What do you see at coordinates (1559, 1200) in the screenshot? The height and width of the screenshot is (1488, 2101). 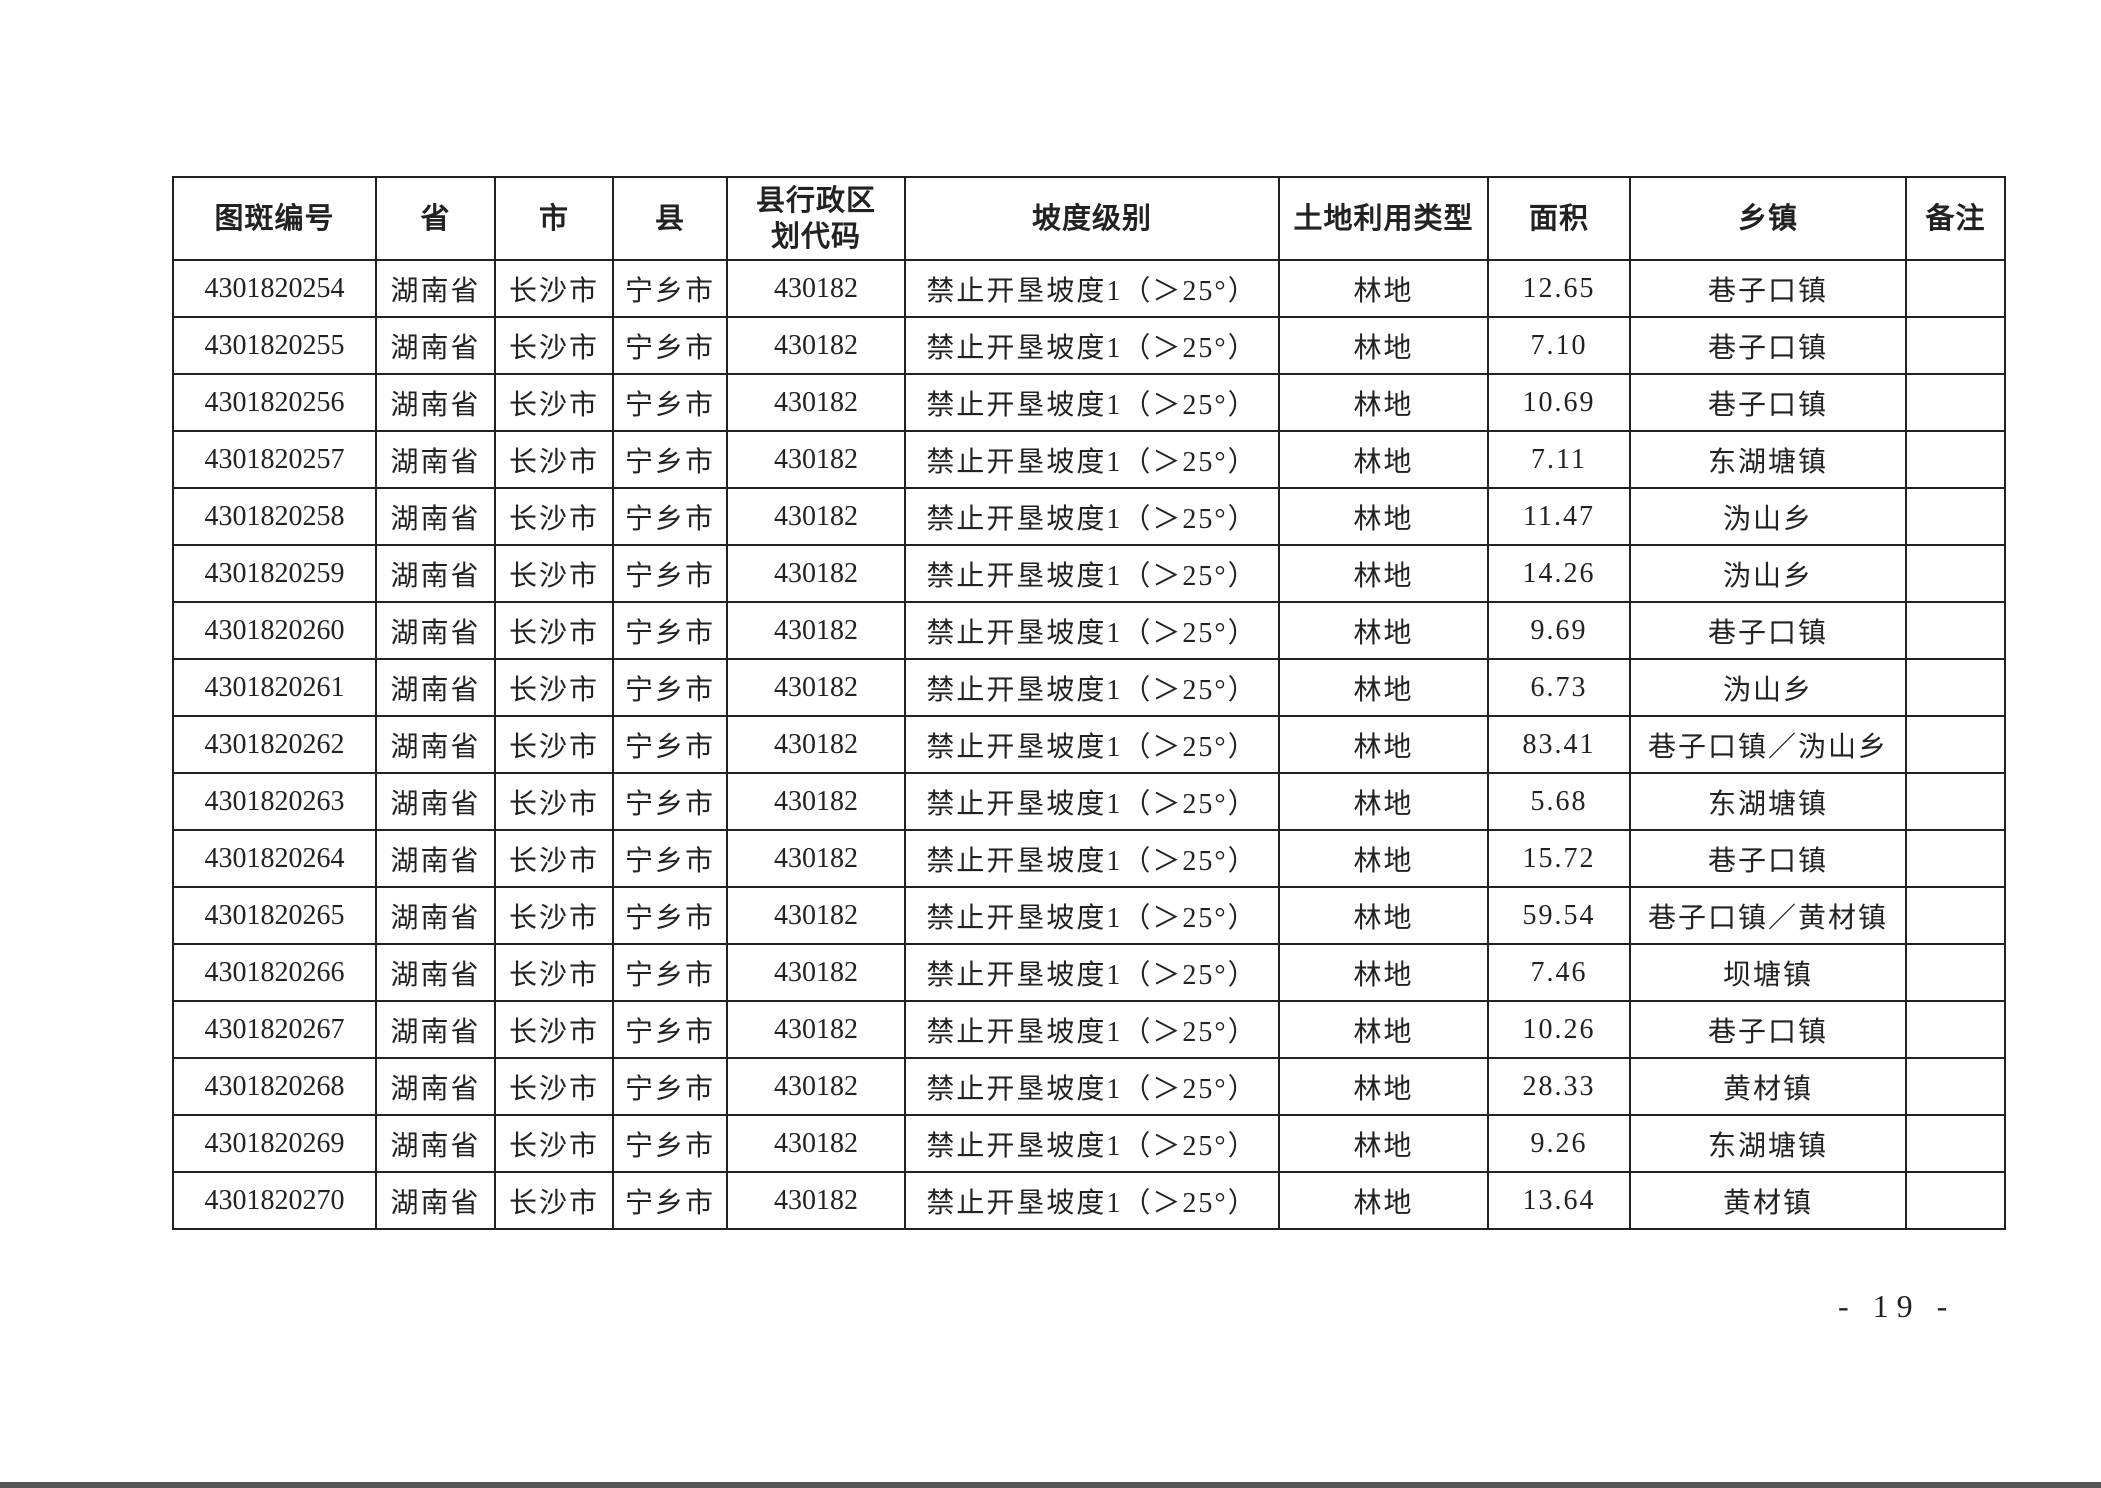 I see `table-cell: 13.64` at bounding box center [1559, 1200].